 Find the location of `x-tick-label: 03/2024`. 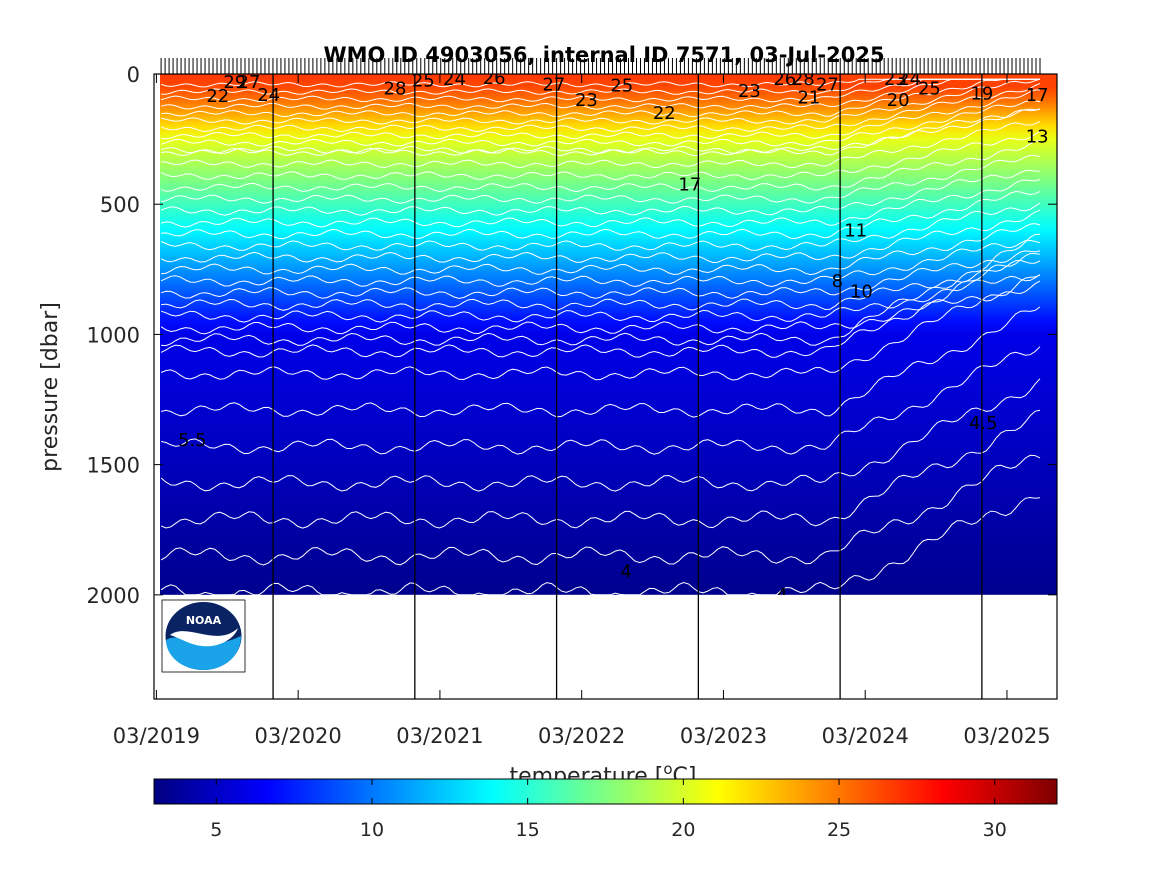

x-tick-label: 03/2024 is located at coordinates (865, 736).